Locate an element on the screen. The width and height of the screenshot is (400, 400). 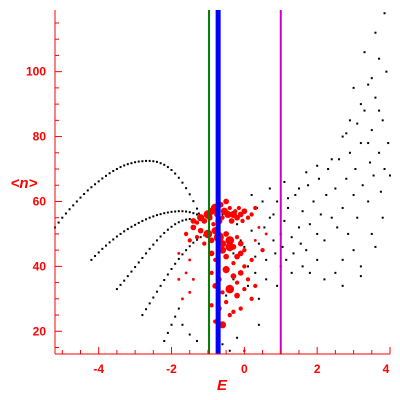
x-tick-label: 4 is located at coordinates (386, 369).